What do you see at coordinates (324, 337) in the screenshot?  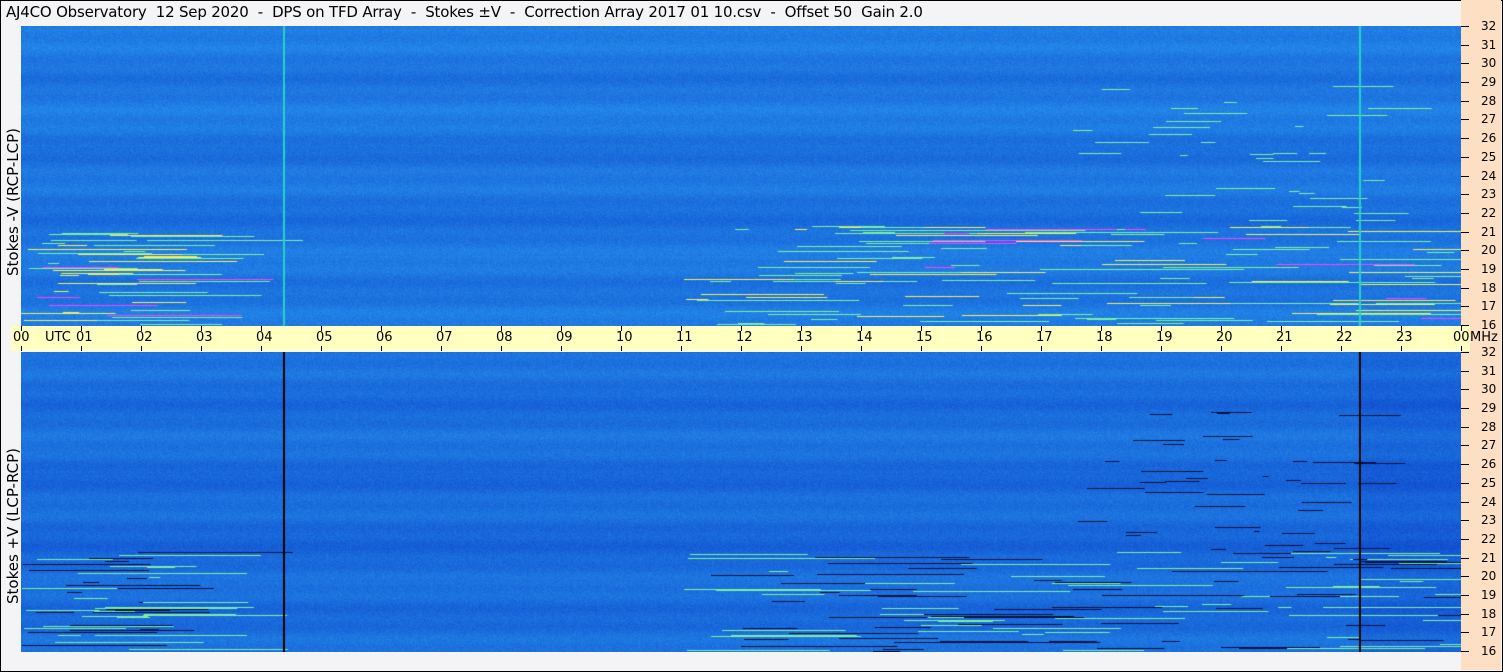 I see `time-tick-label: 05` at bounding box center [324, 337].